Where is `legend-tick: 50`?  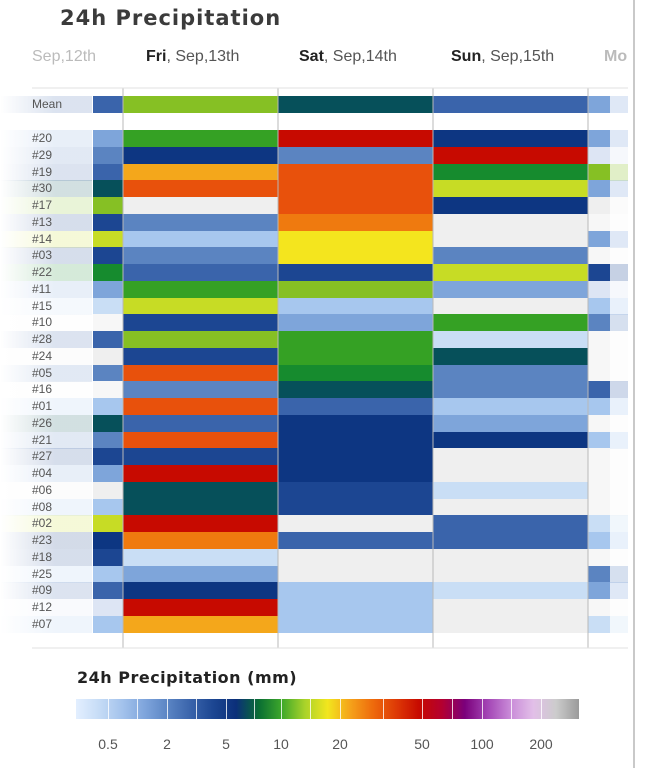
legend-tick: 50 is located at coordinates (422, 744).